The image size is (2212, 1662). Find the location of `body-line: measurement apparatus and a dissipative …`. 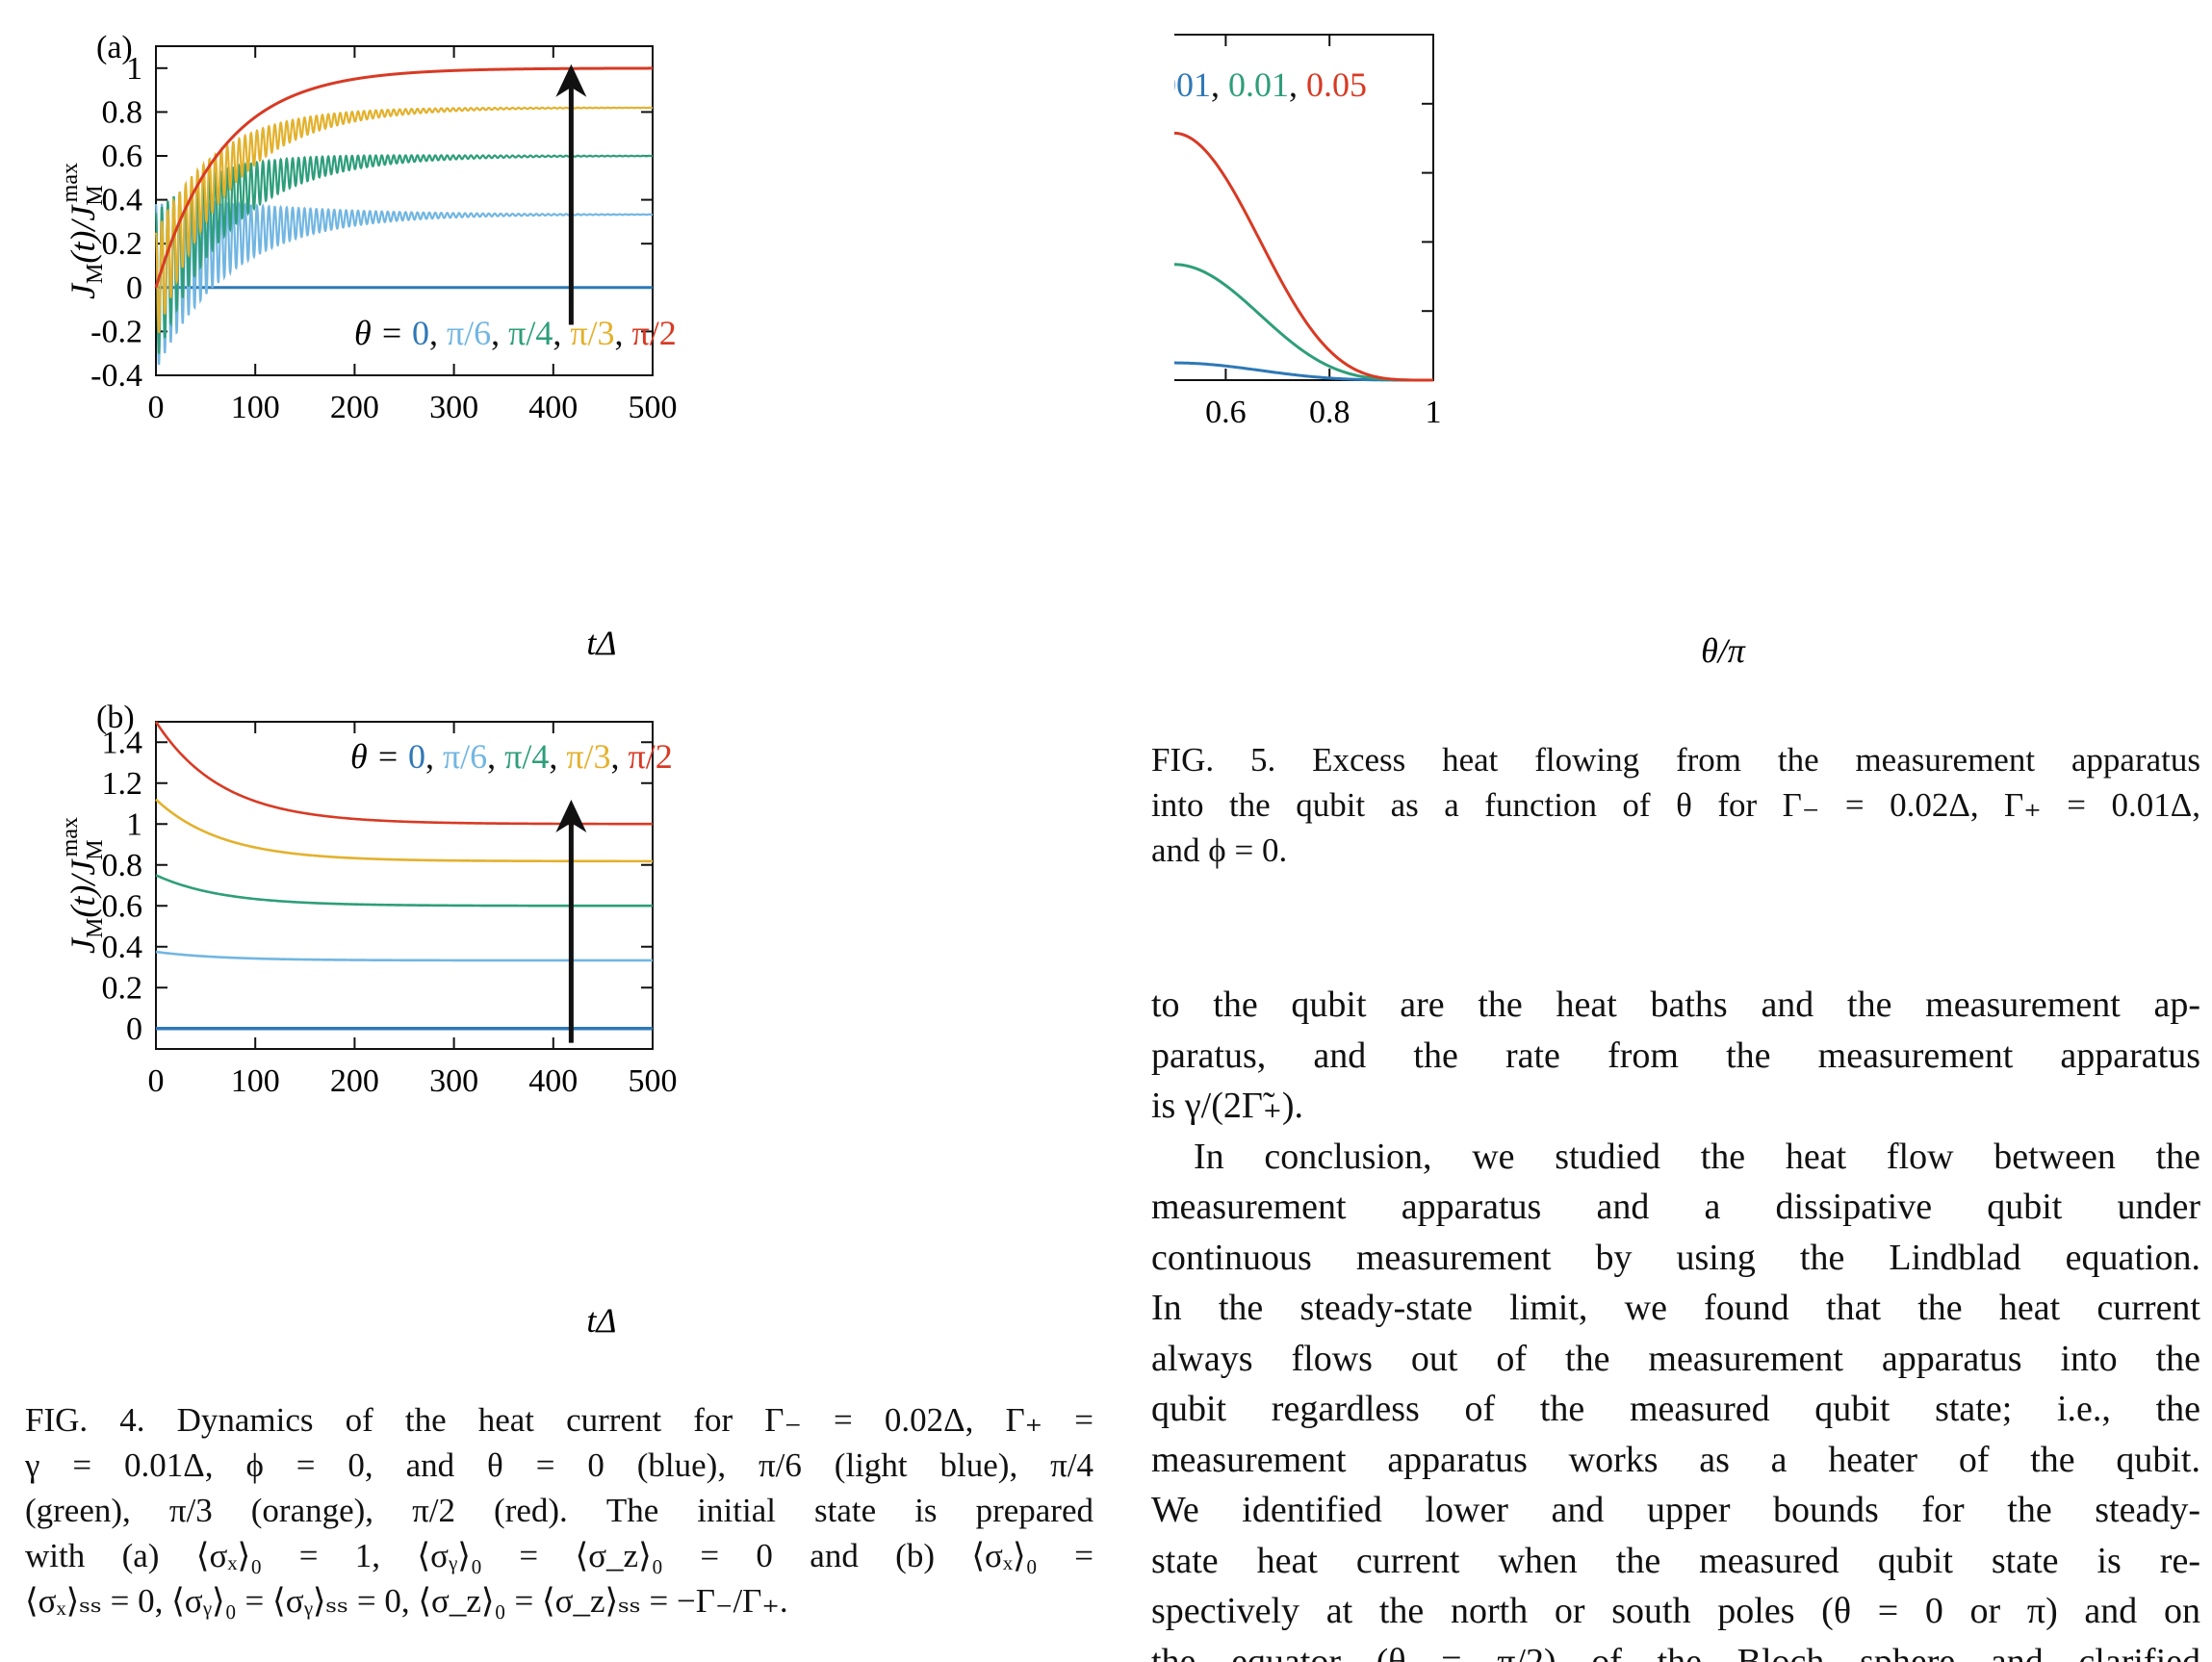

body-line: measurement apparatus and a dissipative … is located at coordinates (1675, 1207).